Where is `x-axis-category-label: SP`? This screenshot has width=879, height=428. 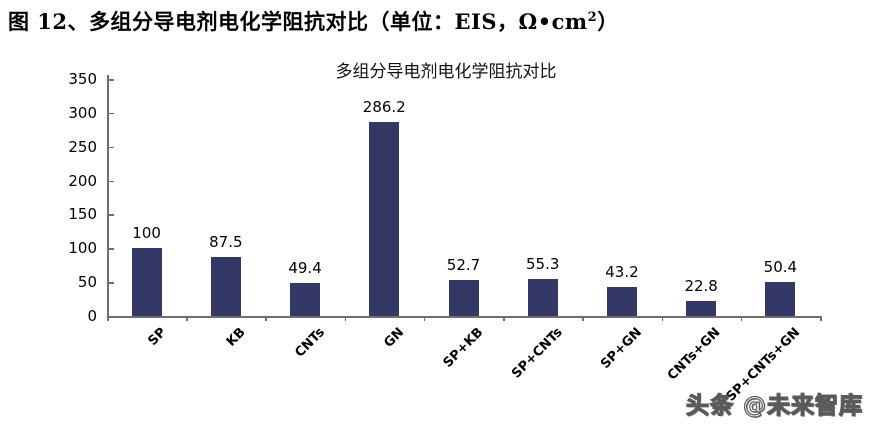 x-axis-category-label: SP is located at coordinates (157, 337).